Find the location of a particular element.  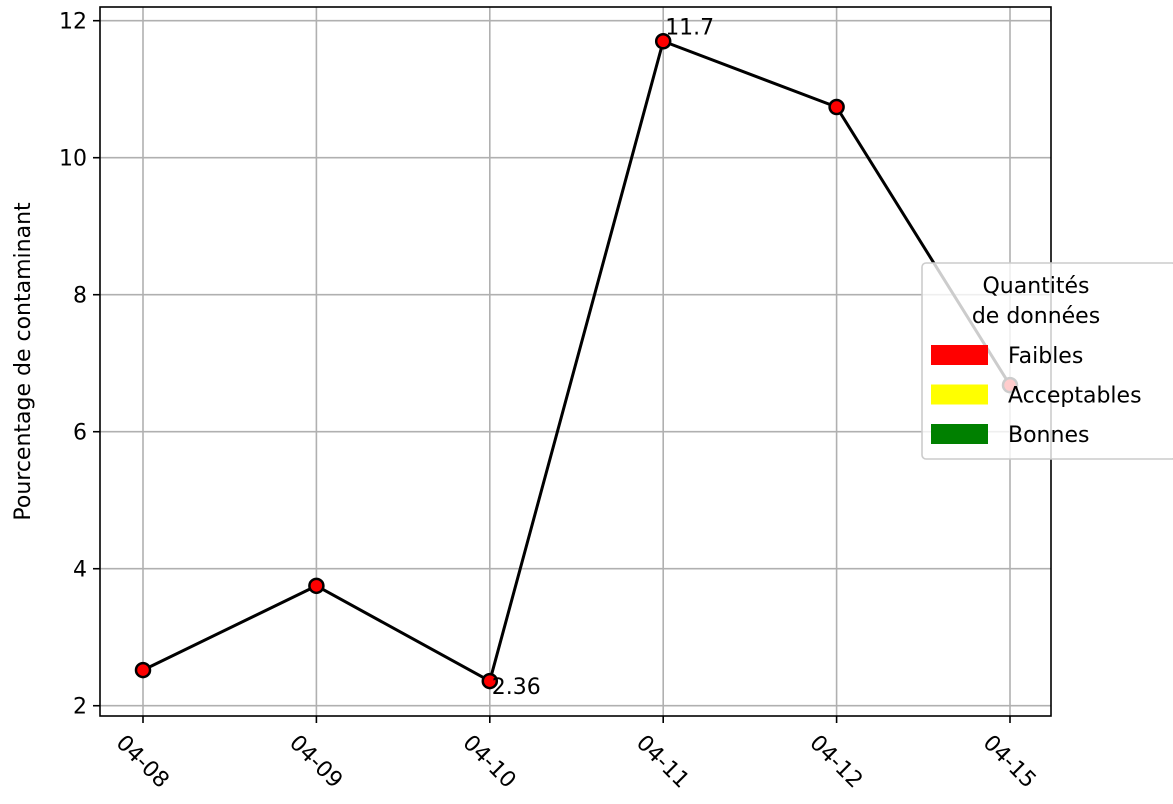

x-axis: 04-08 04-09 04-10 04-11 04-12 04-15 is located at coordinates (576, 754).